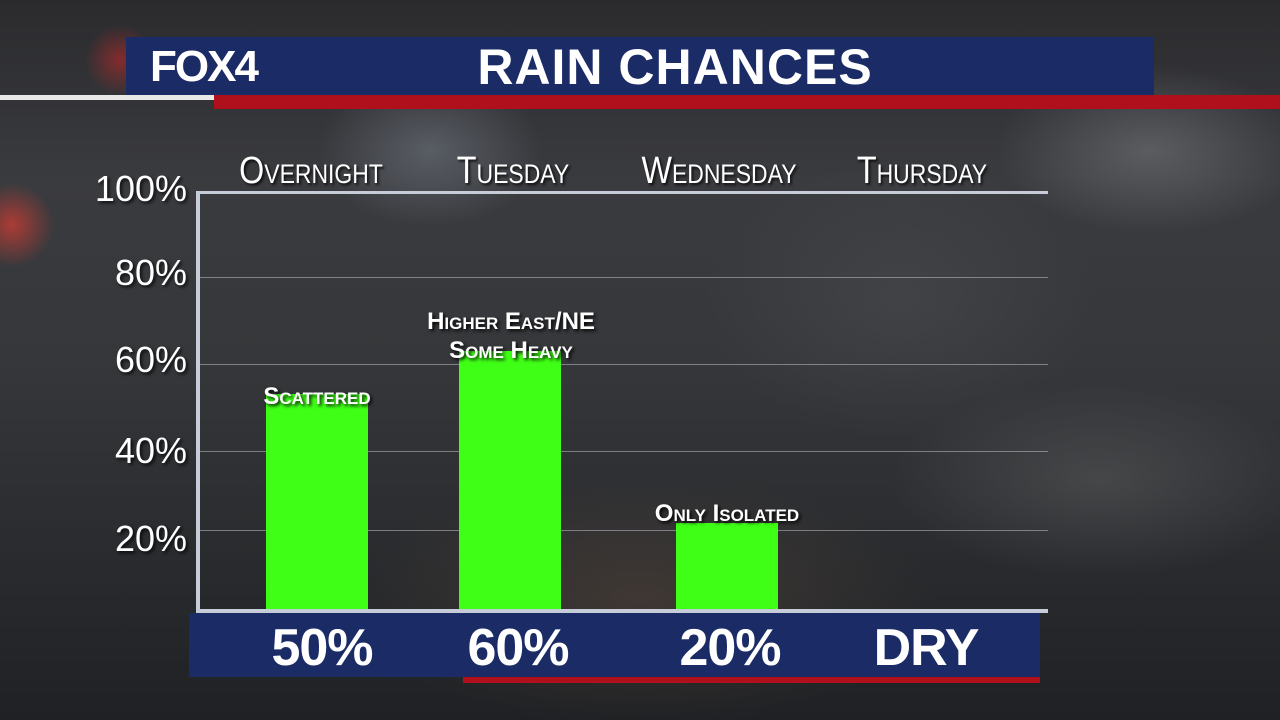 Image resolution: width=1280 pixels, height=720 pixels. I want to click on annotation-wednesday: Only Isolated, so click(727, 513).